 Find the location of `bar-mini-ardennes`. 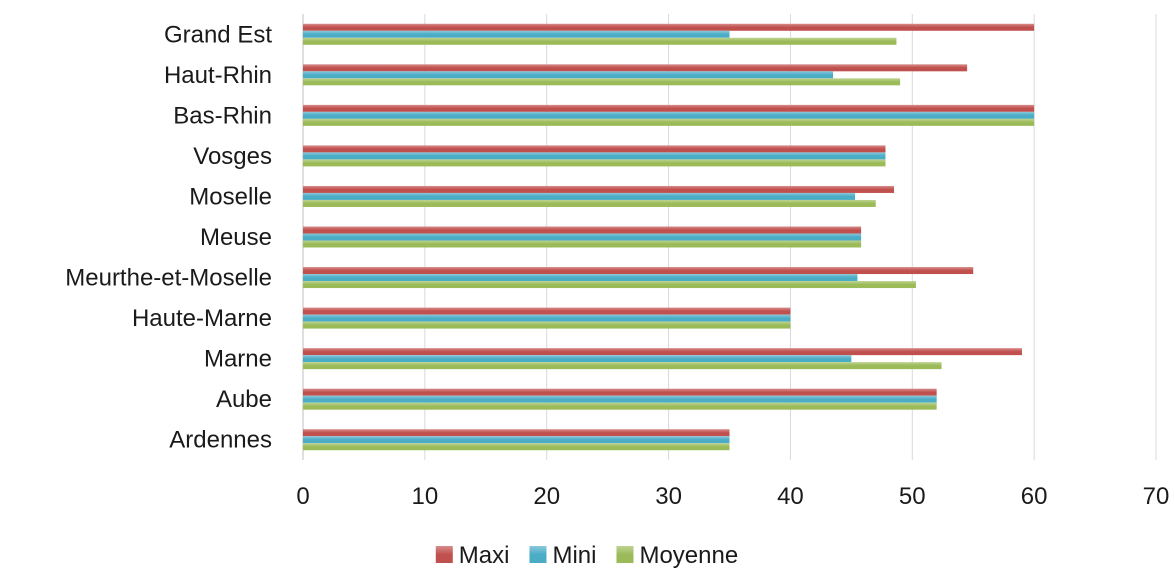

bar-mini-ardennes is located at coordinates (516, 440).